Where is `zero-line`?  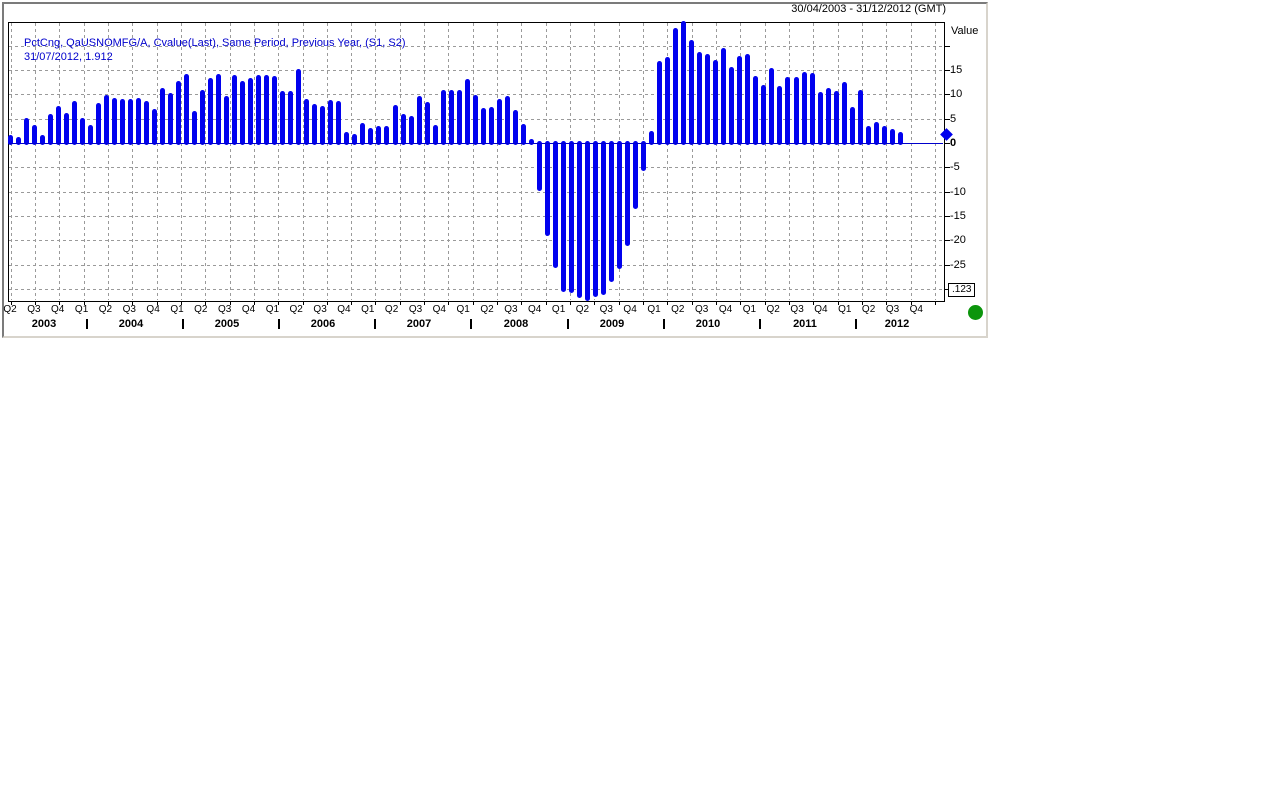
zero-line is located at coordinates (475, 143).